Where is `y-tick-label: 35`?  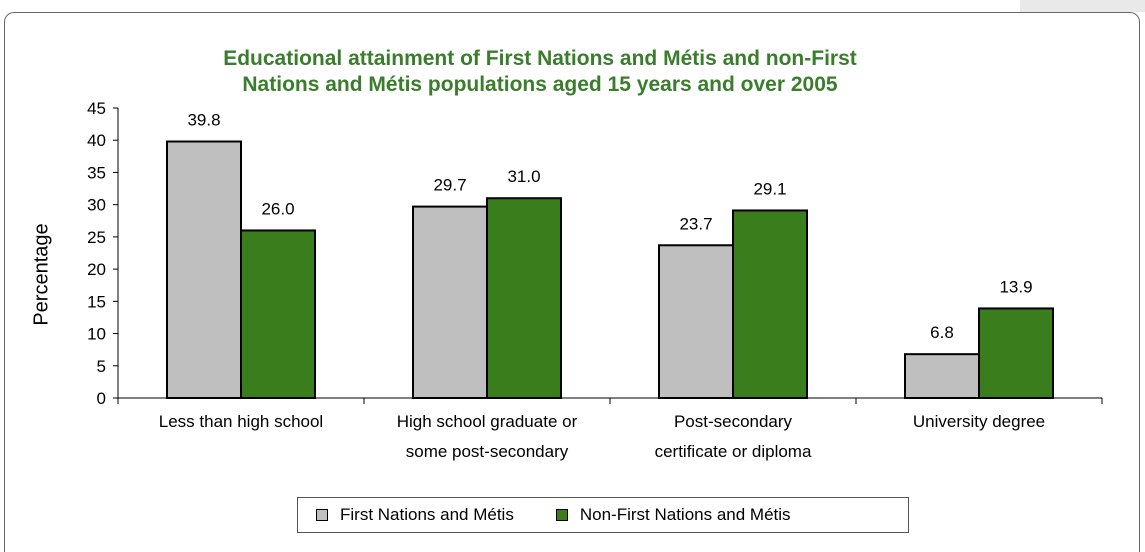
y-tick-label: 35 is located at coordinates (96, 172).